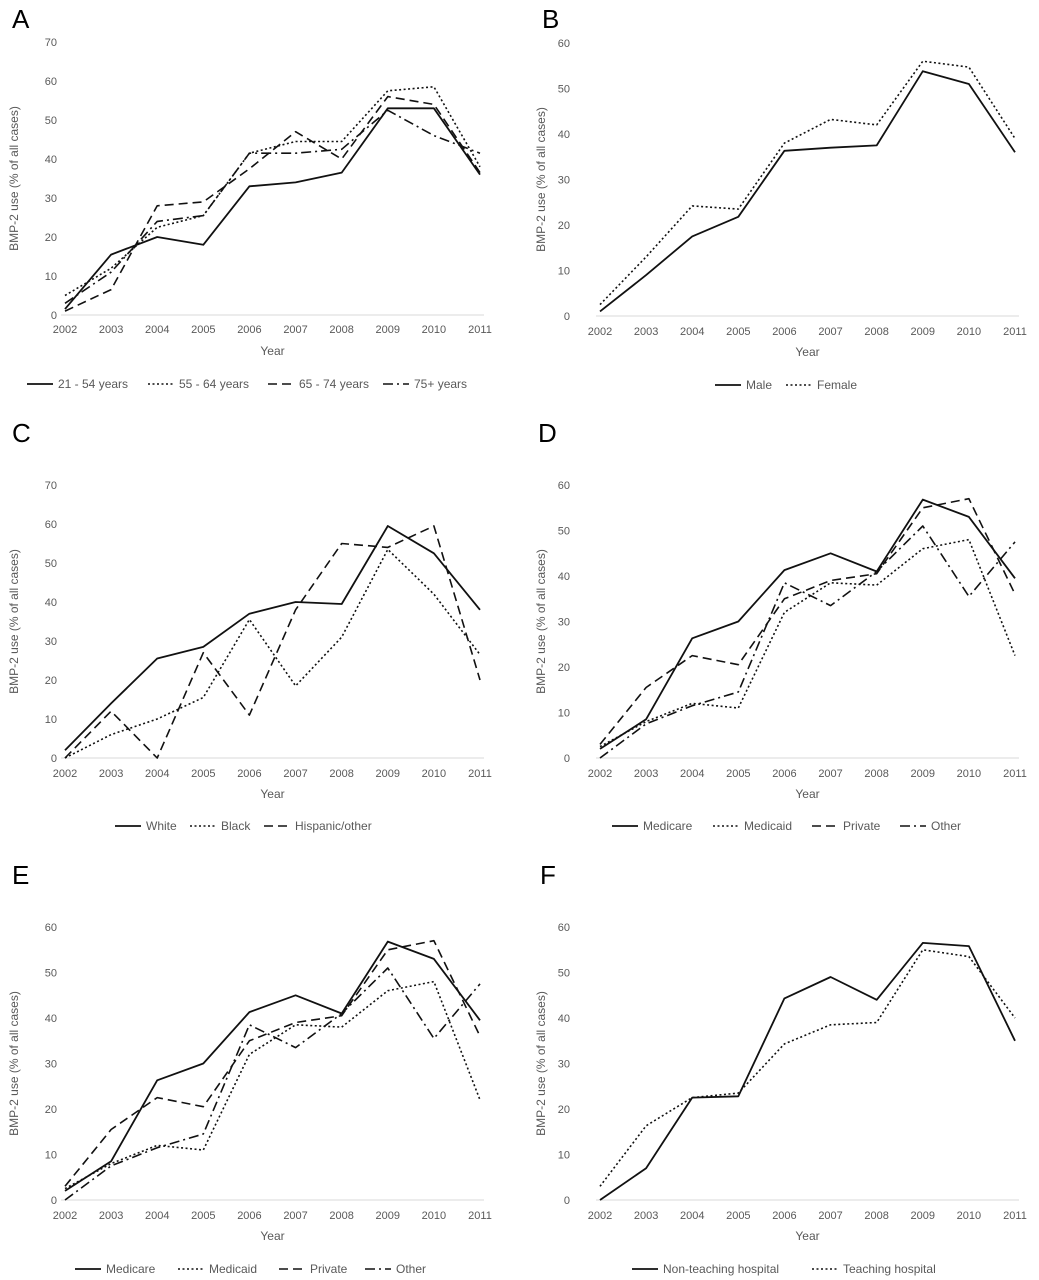 This screenshot has width=1039, height=1280. Describe the element at coordinates (807, 191) in the screenshot. I see `series-line-male` at that location.